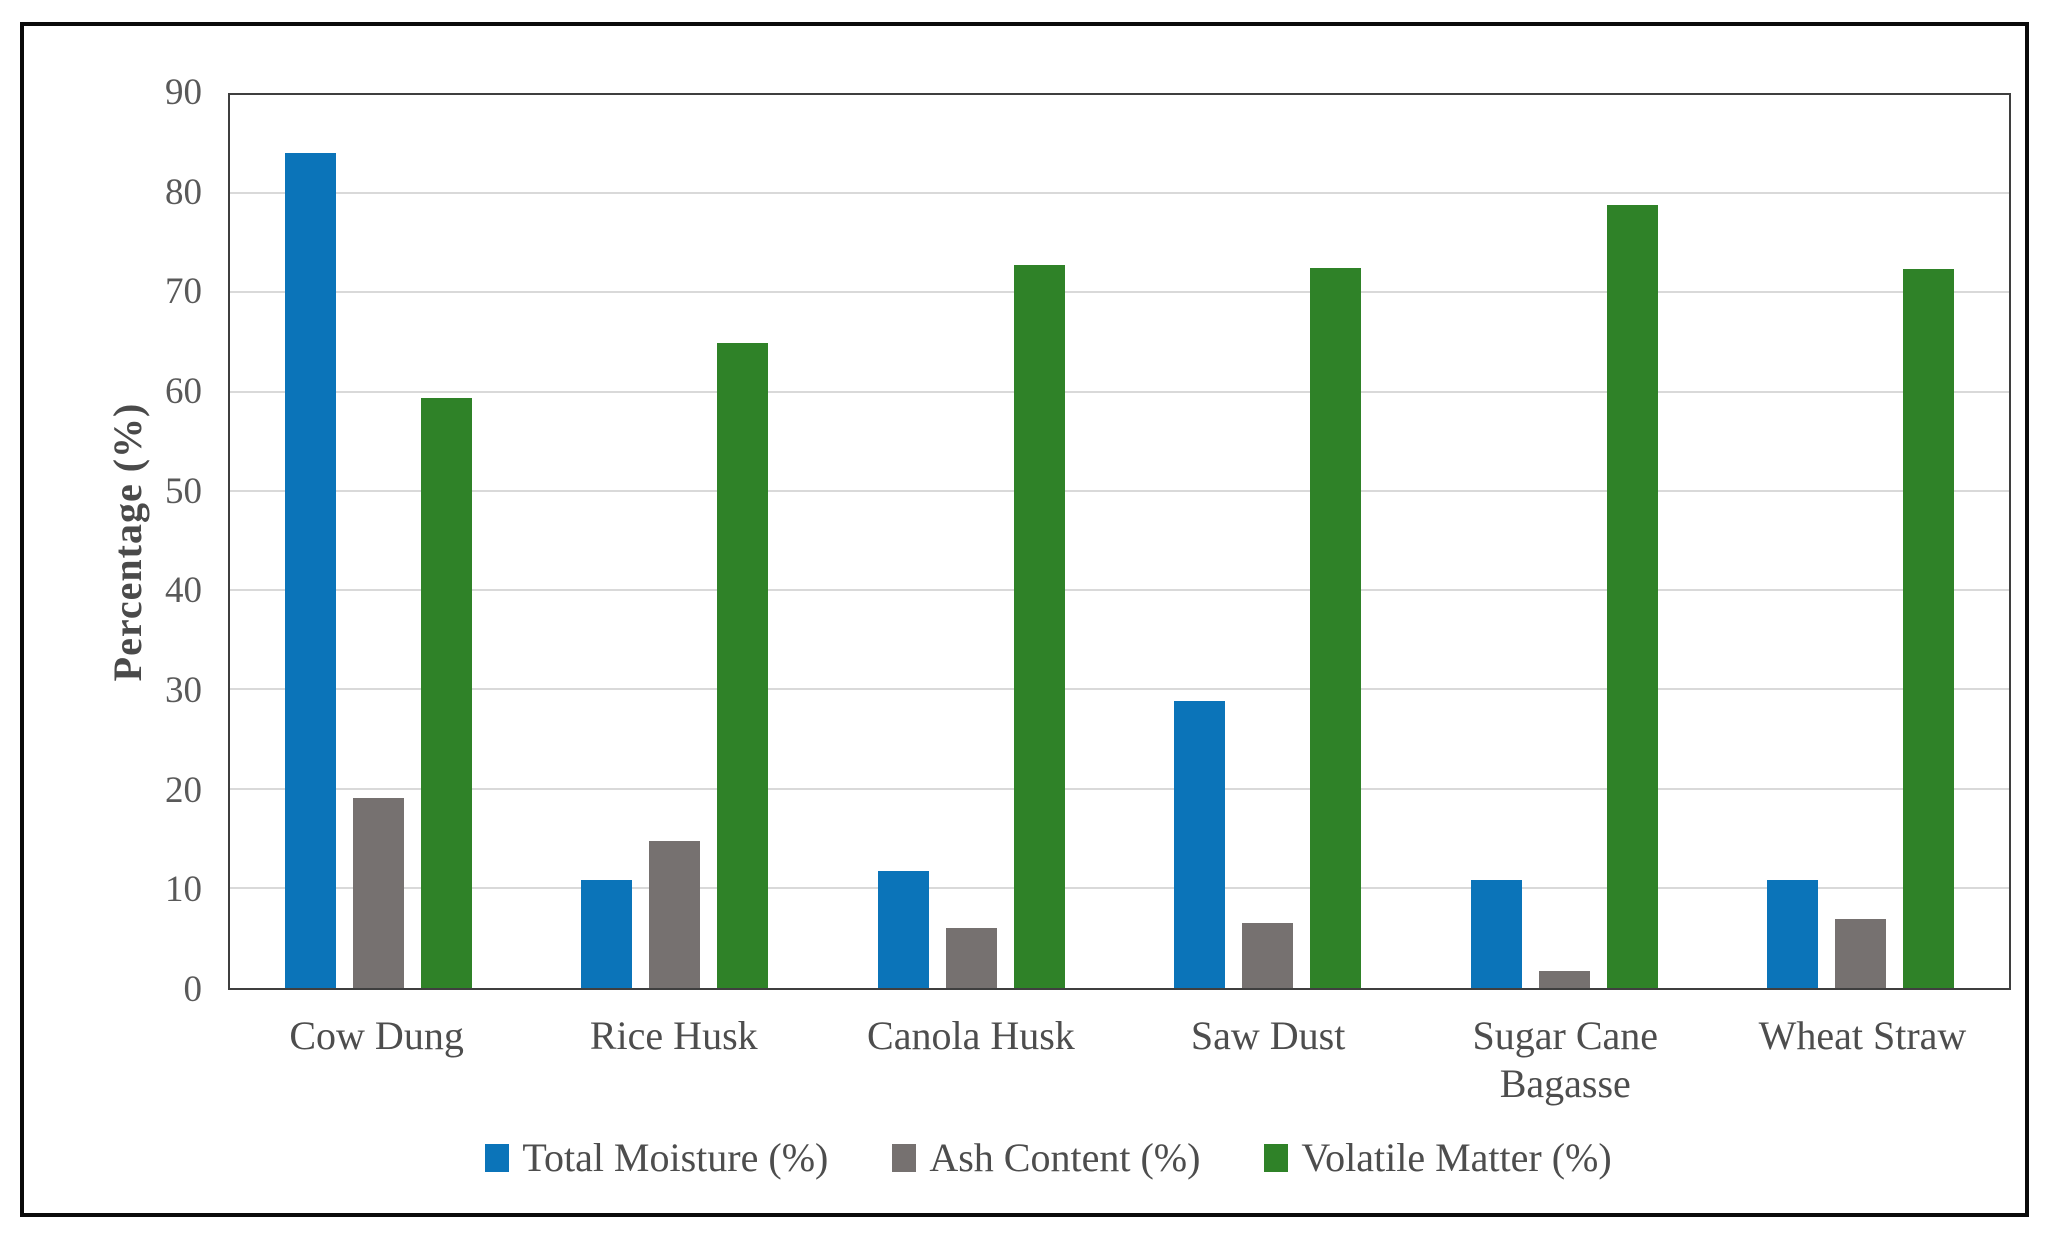 The height and width of the screenshot is (1238, 2047). I want to click on y-tick-label: 60, so click(183, 392).